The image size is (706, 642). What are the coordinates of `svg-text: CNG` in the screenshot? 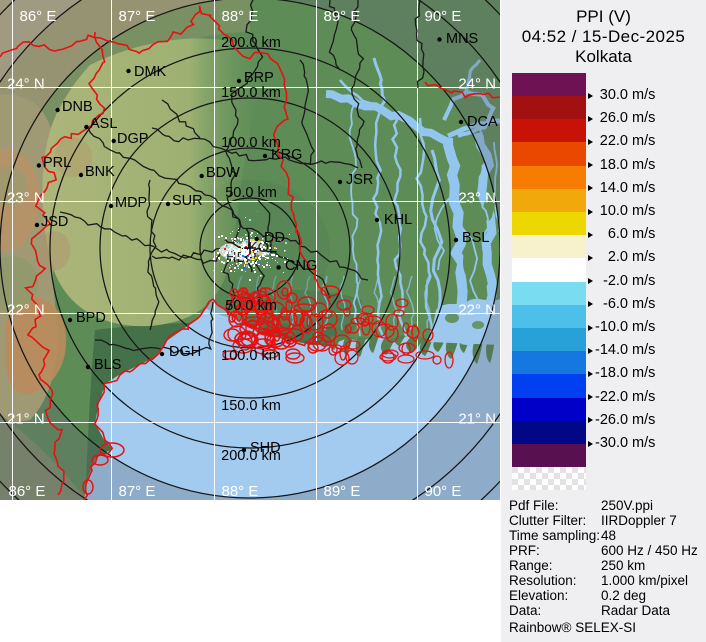 It's located at (301, 266).